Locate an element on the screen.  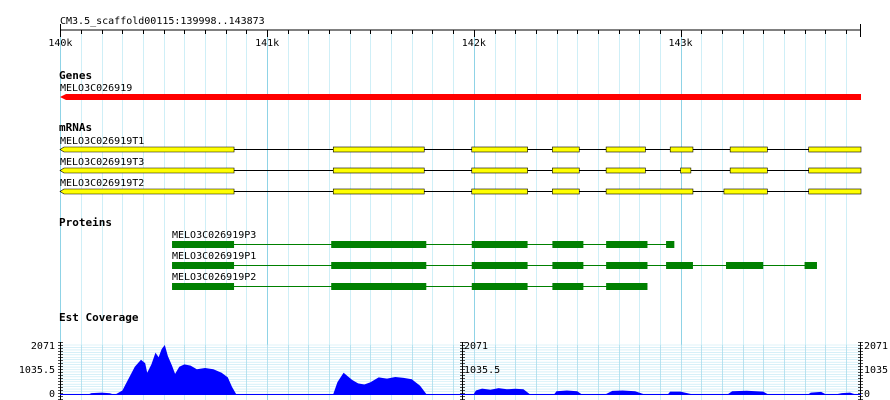
coverage-axes: 2071 1035.5 0 2071 1035.5 2071 1035.5 0 is located at coordinates (454, 370).